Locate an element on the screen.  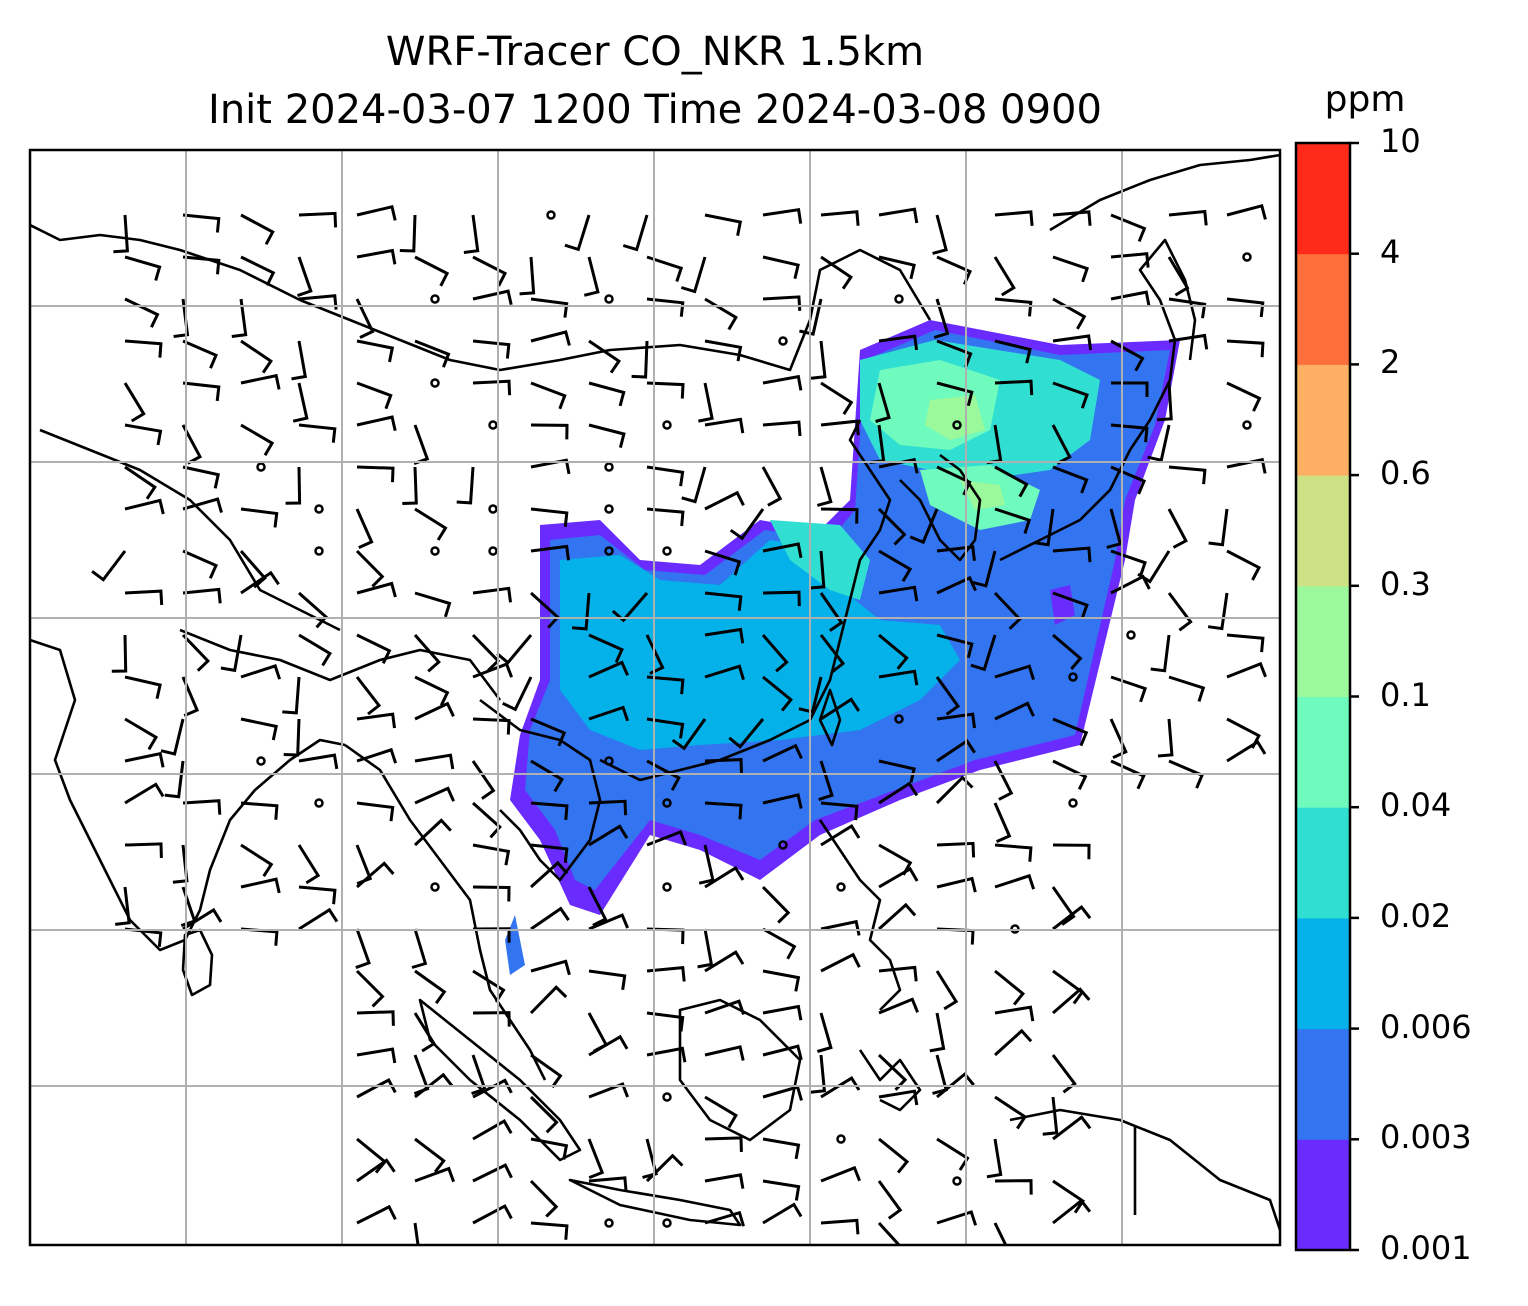
china-coastline is located at coordinates (745, 600).